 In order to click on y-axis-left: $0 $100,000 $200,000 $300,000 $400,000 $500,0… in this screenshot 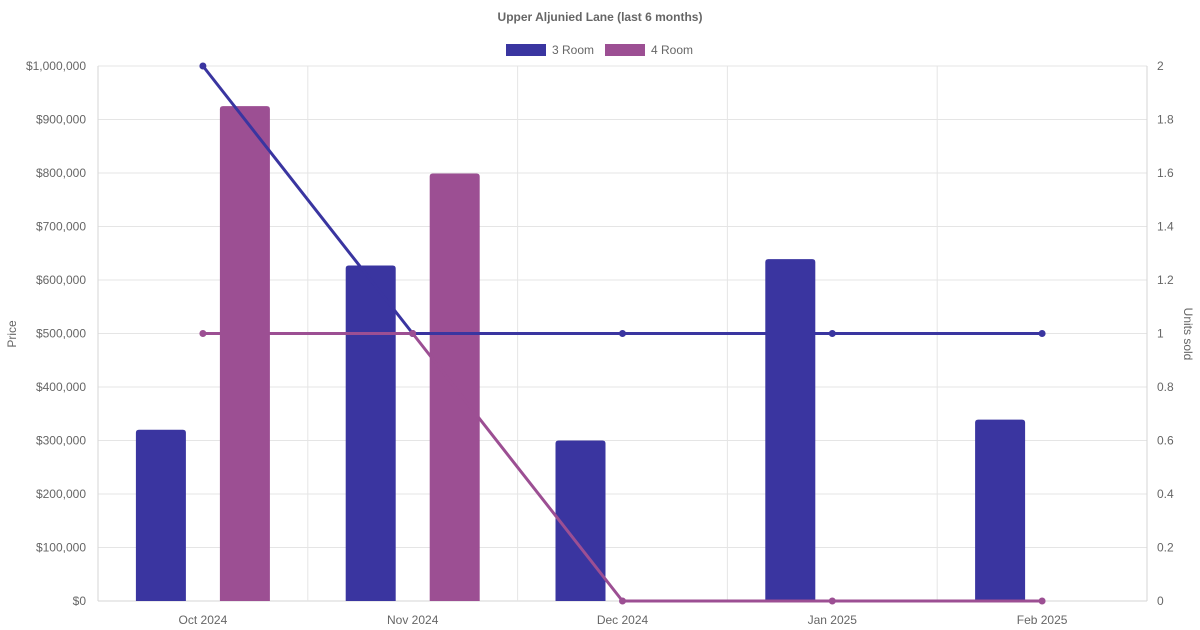, I will do `click(56, 333)`.